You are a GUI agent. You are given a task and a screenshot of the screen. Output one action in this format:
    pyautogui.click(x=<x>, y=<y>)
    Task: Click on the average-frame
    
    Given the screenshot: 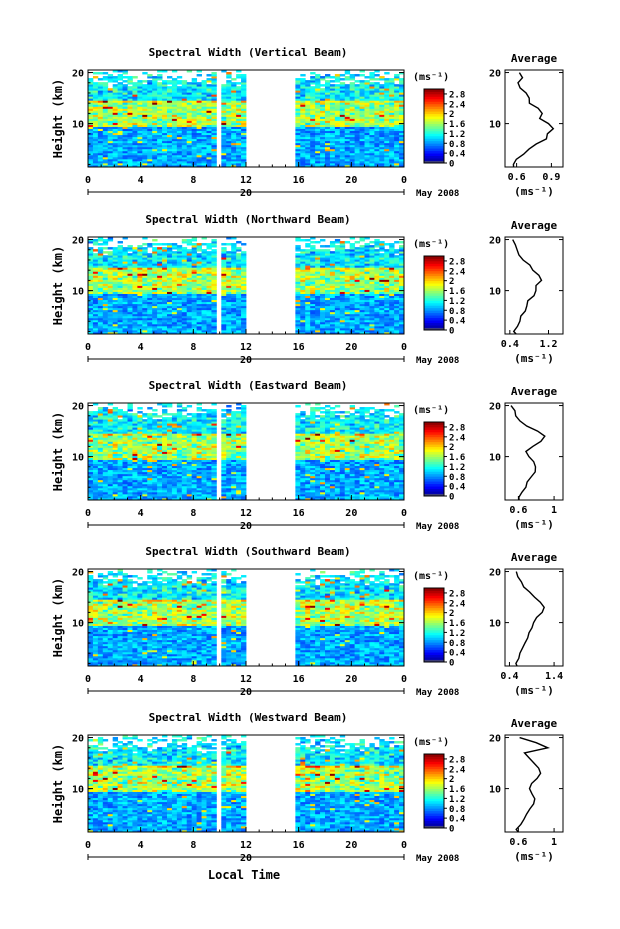 What is the action you would take?
    pyautogui.click(x=534, y=285)
    